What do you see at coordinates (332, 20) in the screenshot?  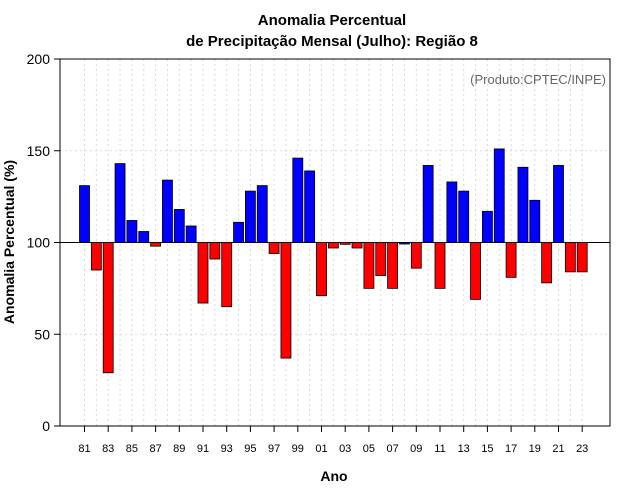 I see `chart-title-line-1: Anomalia Percentual` at bounding box center [332, 20].